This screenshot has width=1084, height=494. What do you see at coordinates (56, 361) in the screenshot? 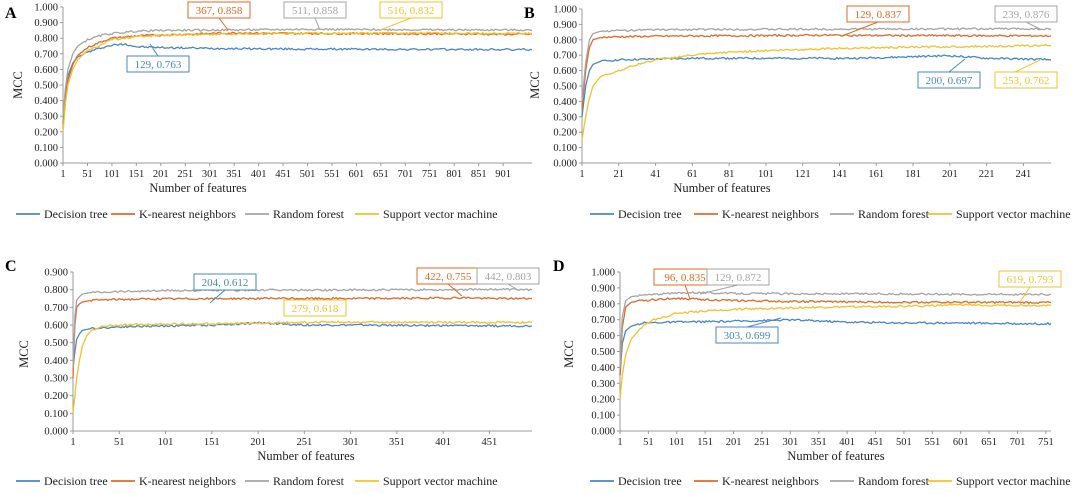
I see `panel-c-y-tick-label: 0.400` at bounding box center [56, 361].